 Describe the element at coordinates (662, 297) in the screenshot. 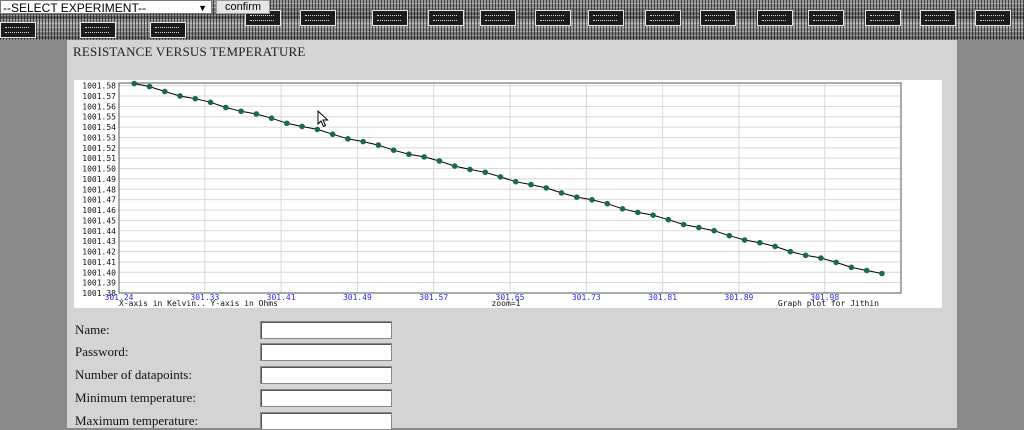

I see `x-tick-label: 301.81` at that location.